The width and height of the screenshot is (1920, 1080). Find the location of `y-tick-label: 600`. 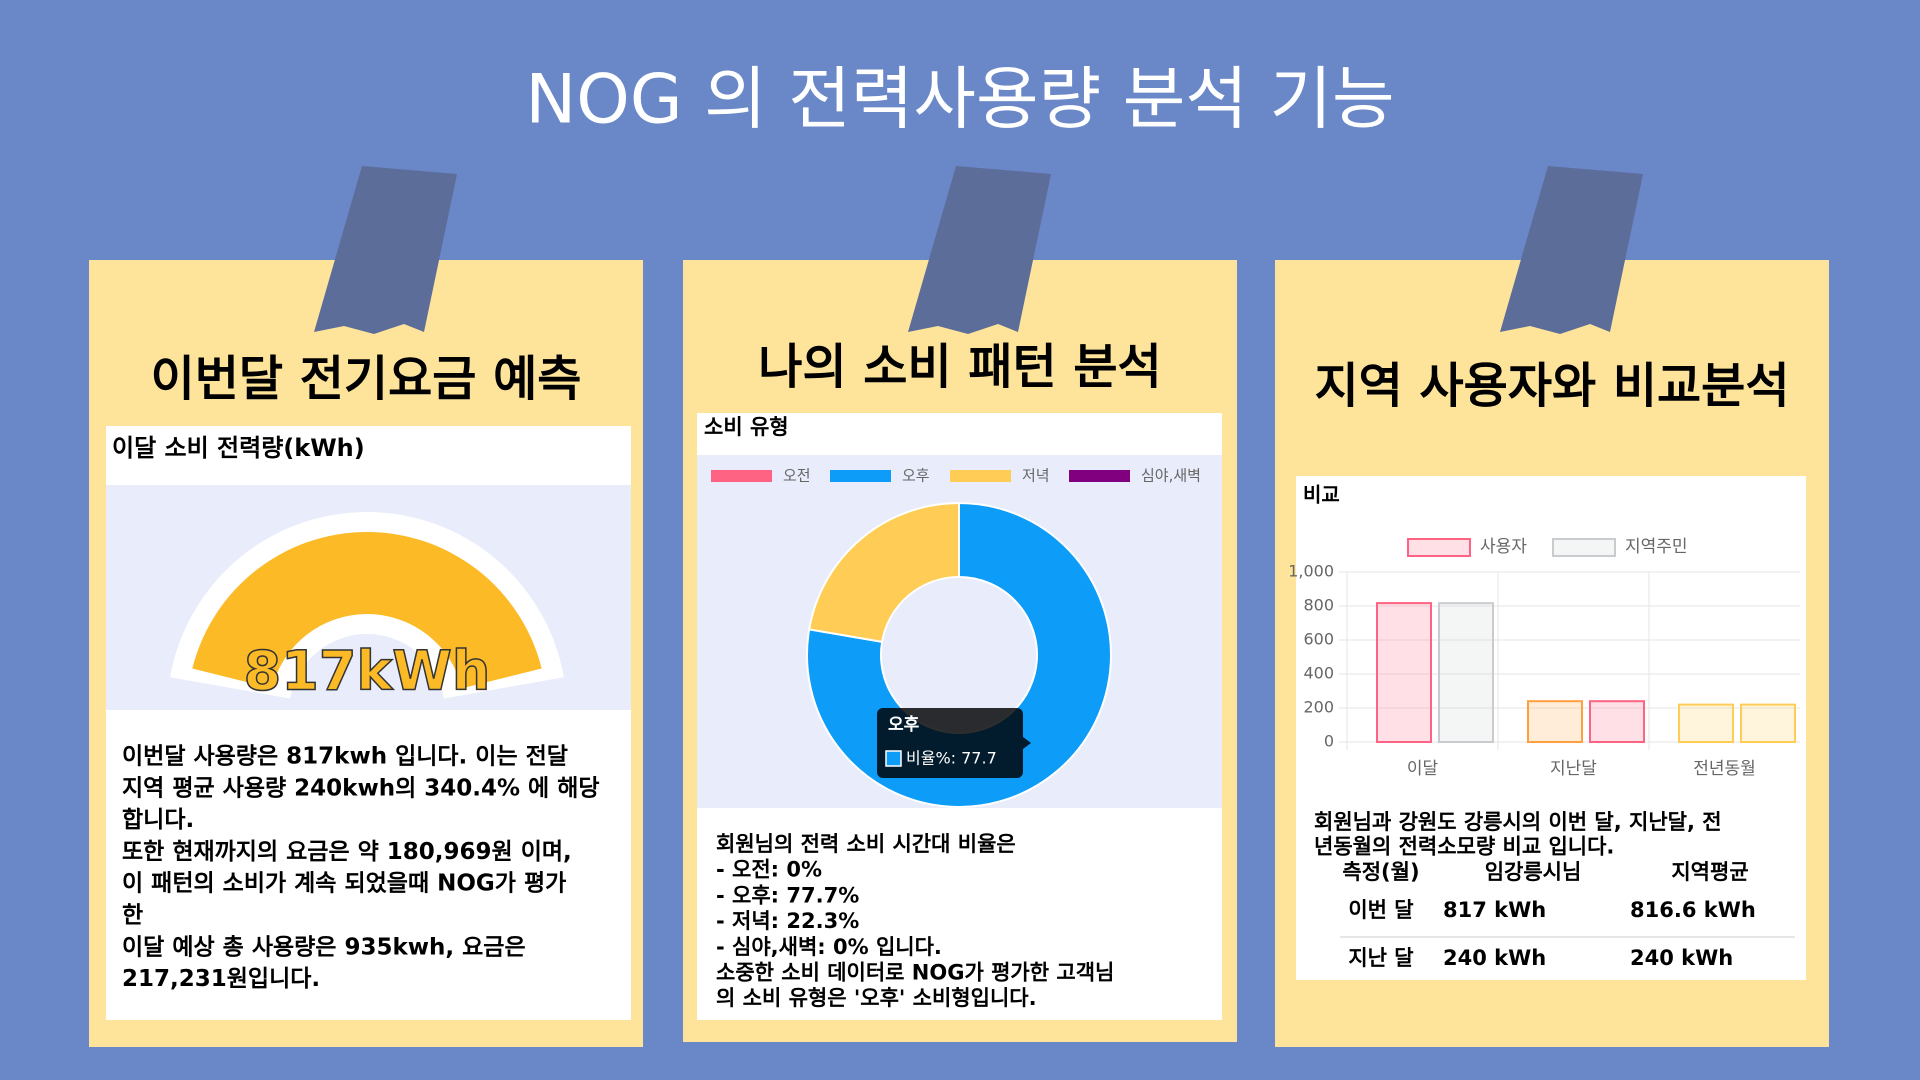

y-tick-label: 600 is located at coordinates (1318, 639).